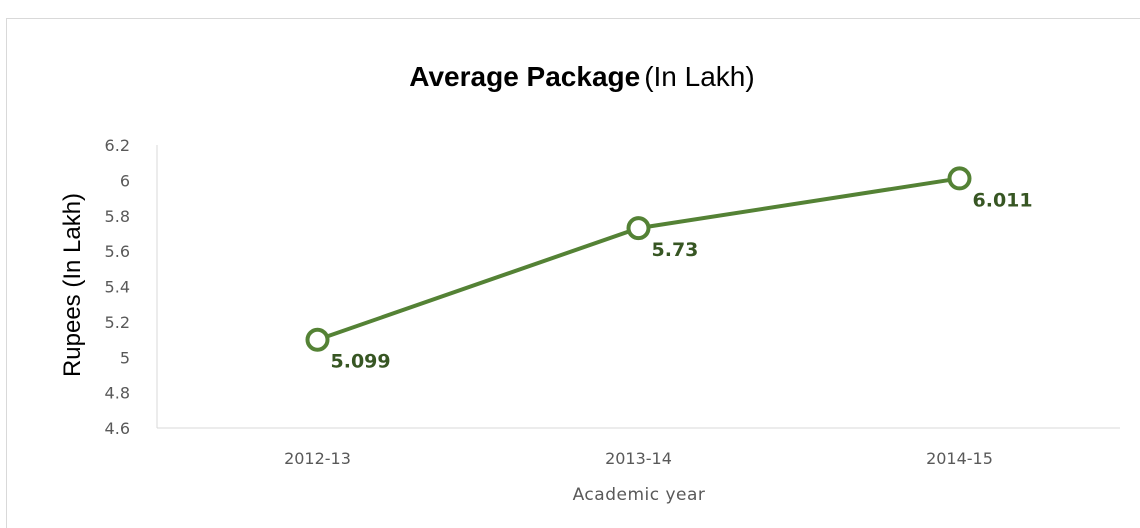  Describe the element at coordinates (317, 458) in the screenshot. I see `x-tick-label: 2012-13` at that location.